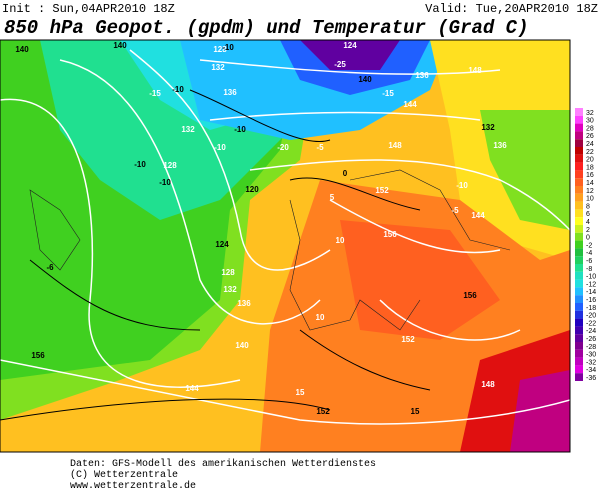 The width and height of the screenshot is (600, 493). Describe the element at coordinates (155, 93) in the screenshot. I see `contour-label: -15` at that location.